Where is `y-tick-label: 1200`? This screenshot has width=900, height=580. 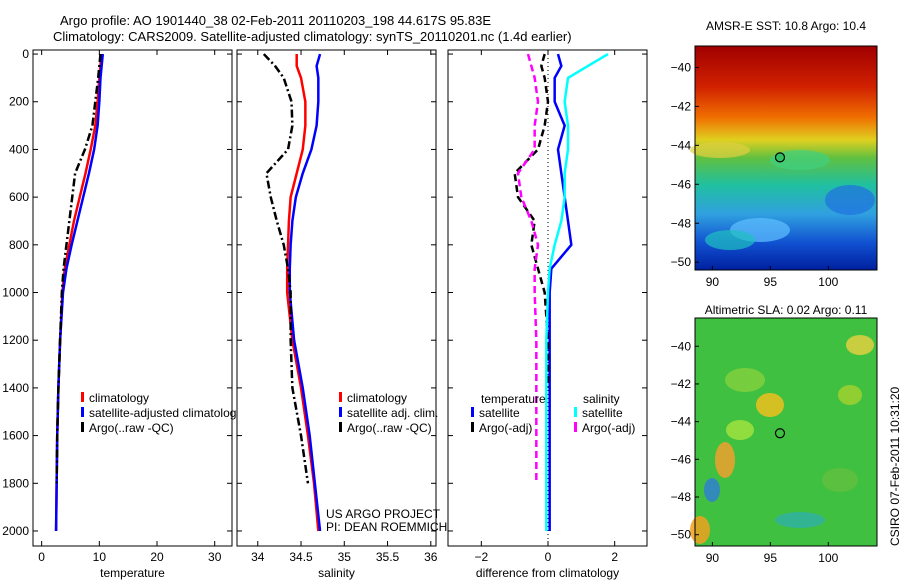
y-tick-label: 1200 is located at coordinates (15, 340).